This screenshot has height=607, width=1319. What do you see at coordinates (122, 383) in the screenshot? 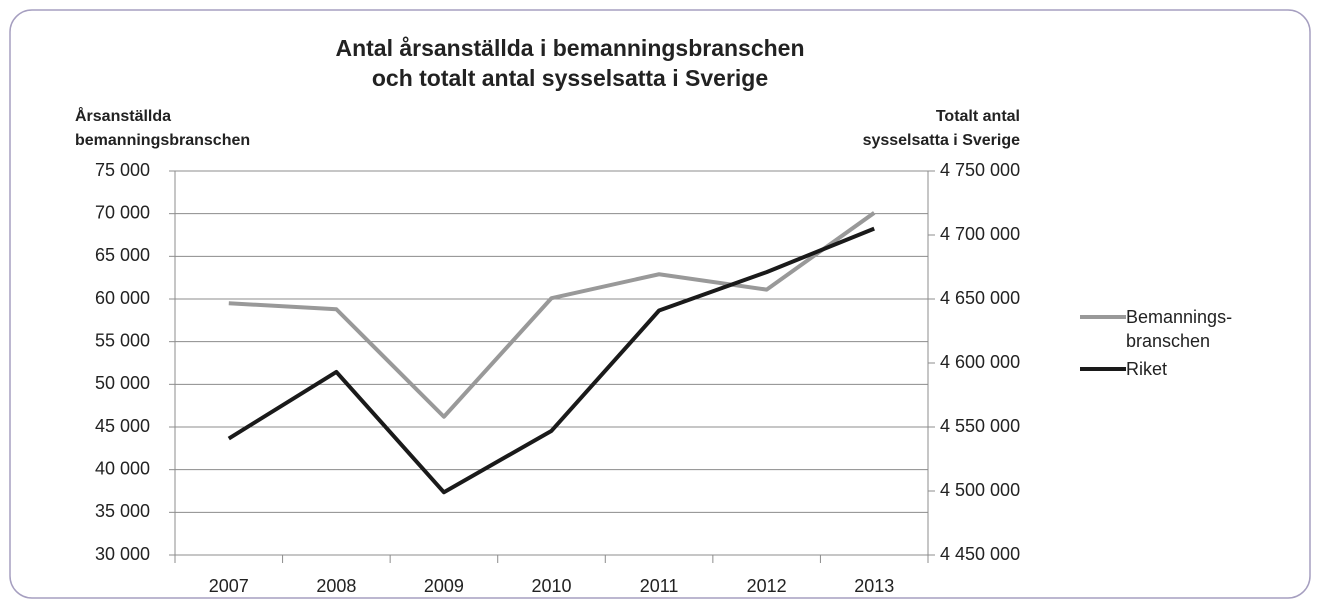
I see `y-tick-label: 50 000` at bounding box center [122, 383].